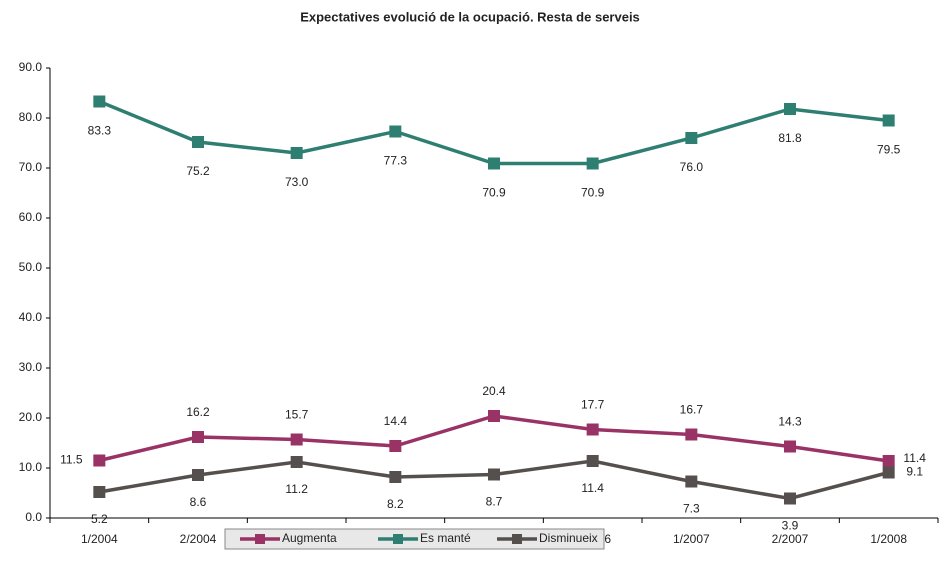 Image resolution: width=941 pixels, height=584 pixels. I want to click on data-label: 77.3, so click(396, 161).